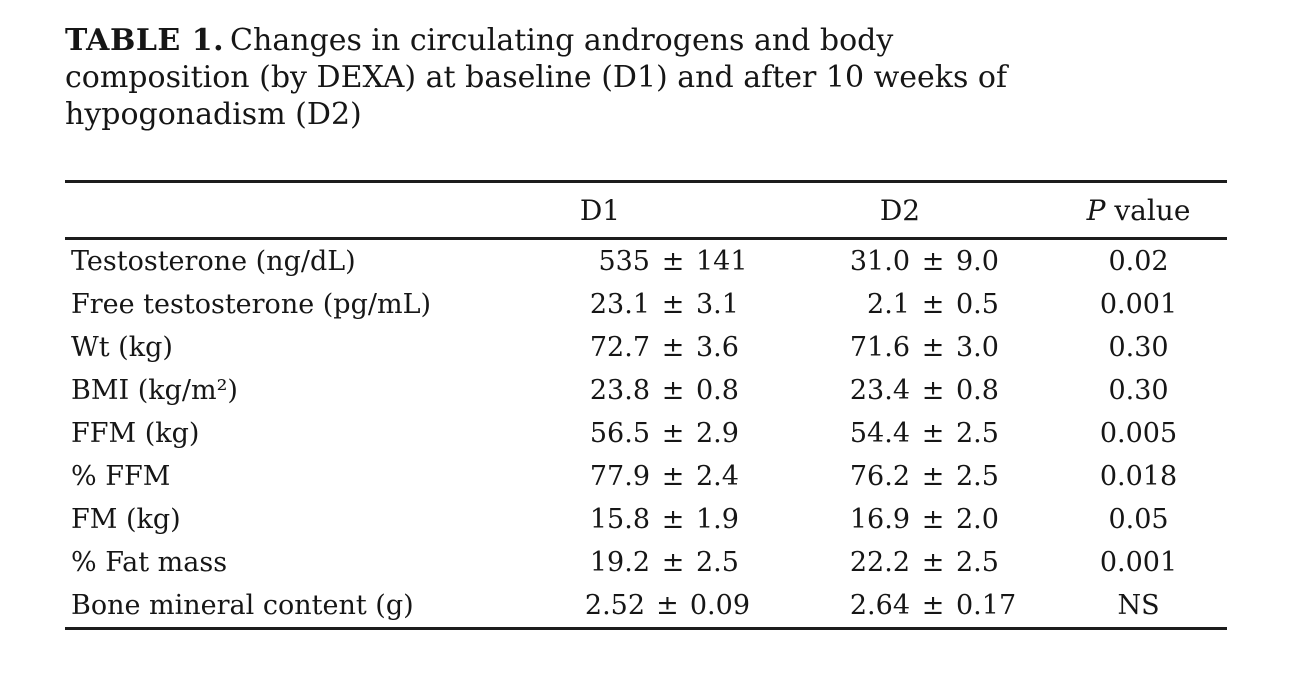 The image size is (1300, 688). Describe the element at coordinates (1138, 605) in the screenshot. I see `p-value: NS` at that location.